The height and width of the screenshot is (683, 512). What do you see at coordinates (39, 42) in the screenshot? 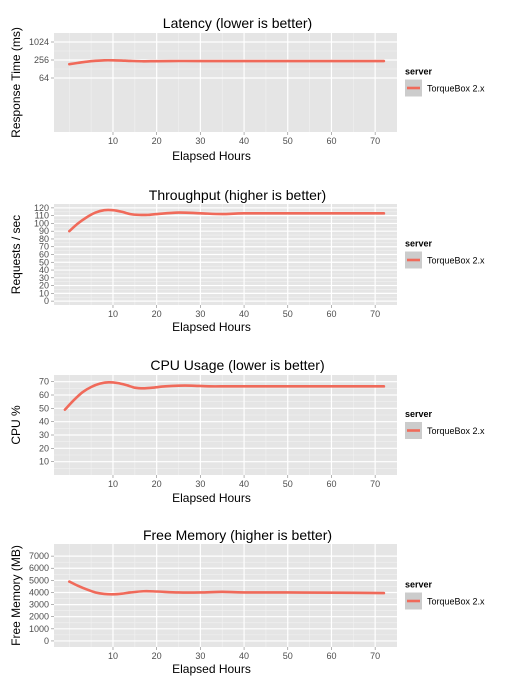
I see `y-tick-label: 1024` at bounding box center [39, 42].